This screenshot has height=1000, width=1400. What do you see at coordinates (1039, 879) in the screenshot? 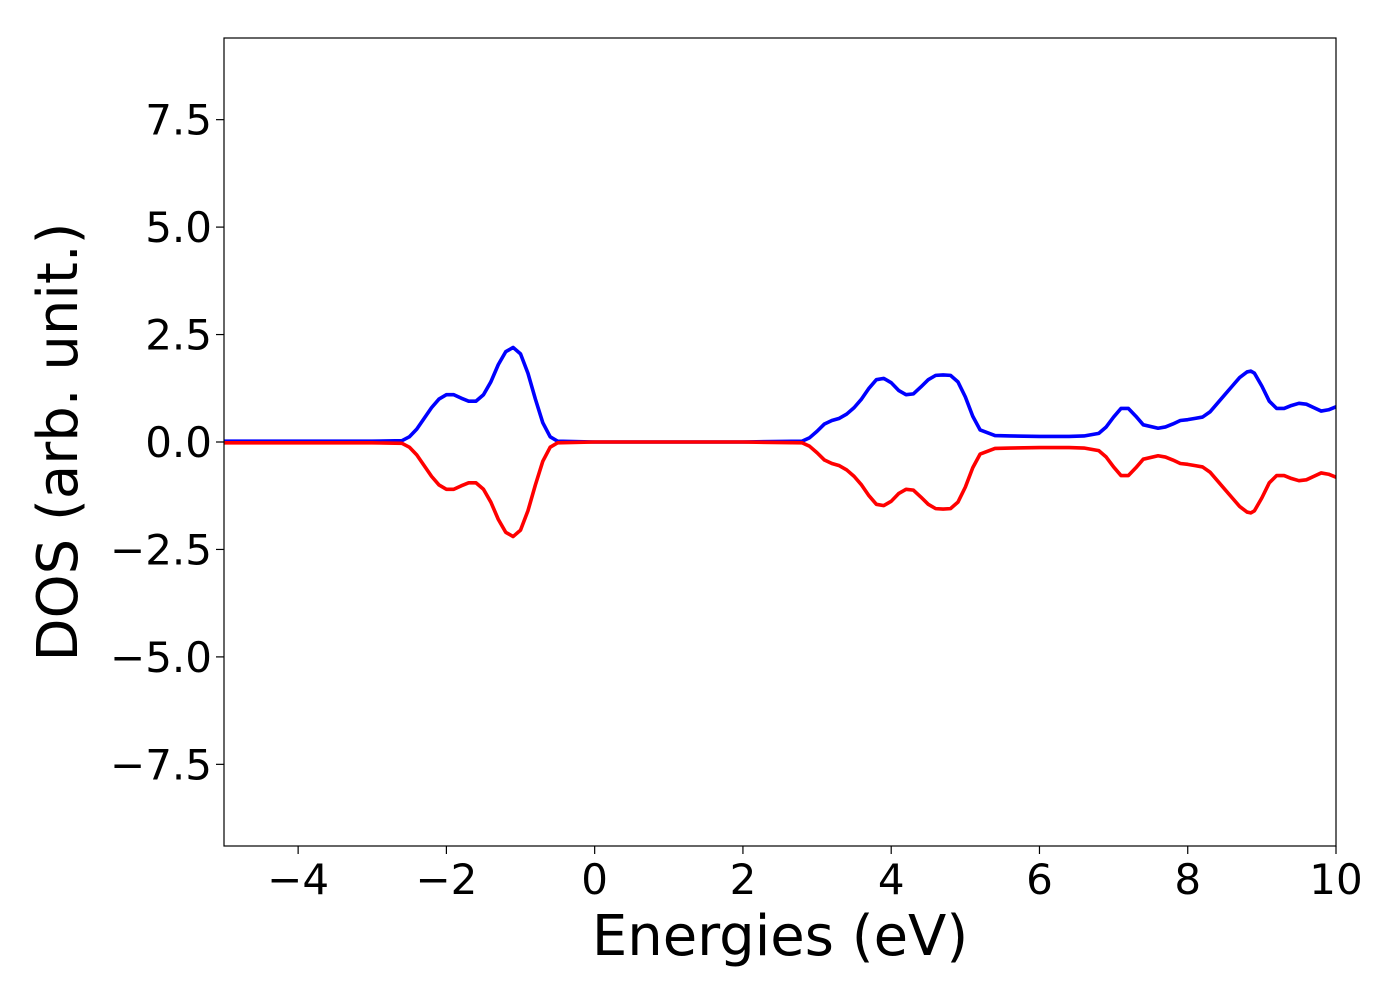
I see `x-tick-label: 6` at bounding box center [1039, 879].